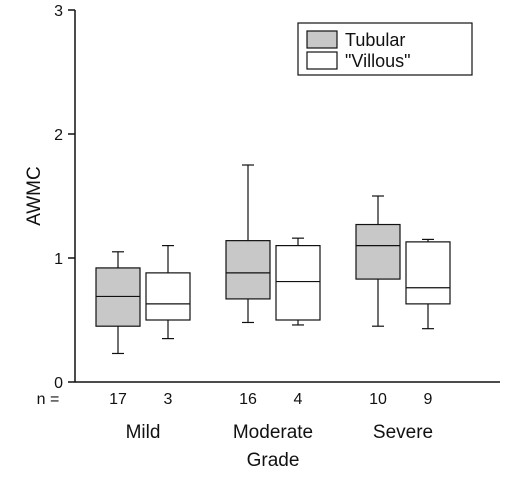 The width and height of the screenshot is (528, 479). I want to click on n-count-label: 10, so click(378, 399).